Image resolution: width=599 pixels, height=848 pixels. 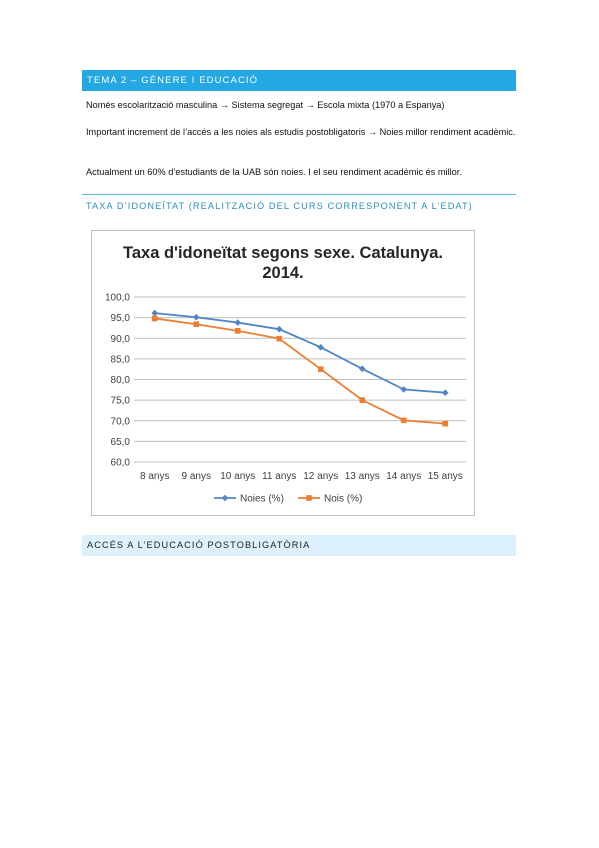 What do you see at coordinates (121, 463) in the screenshot?
I see `y-tick-label: 60,0` at bounding box center [121, 463].